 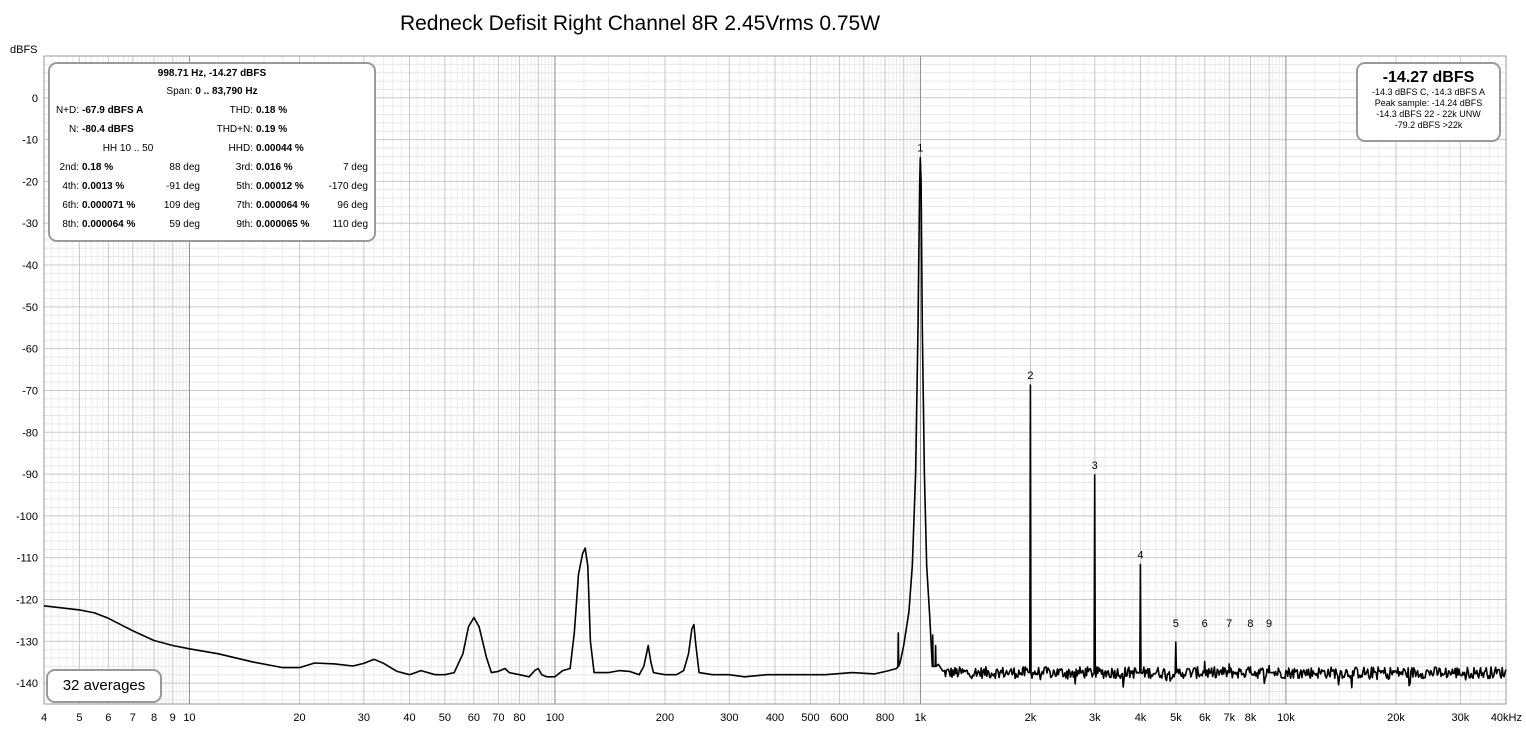 What do you see at coordinates (299, 718) in the screenshot?
I see `x-tick-label: 20` at bounding box center [299, 718].